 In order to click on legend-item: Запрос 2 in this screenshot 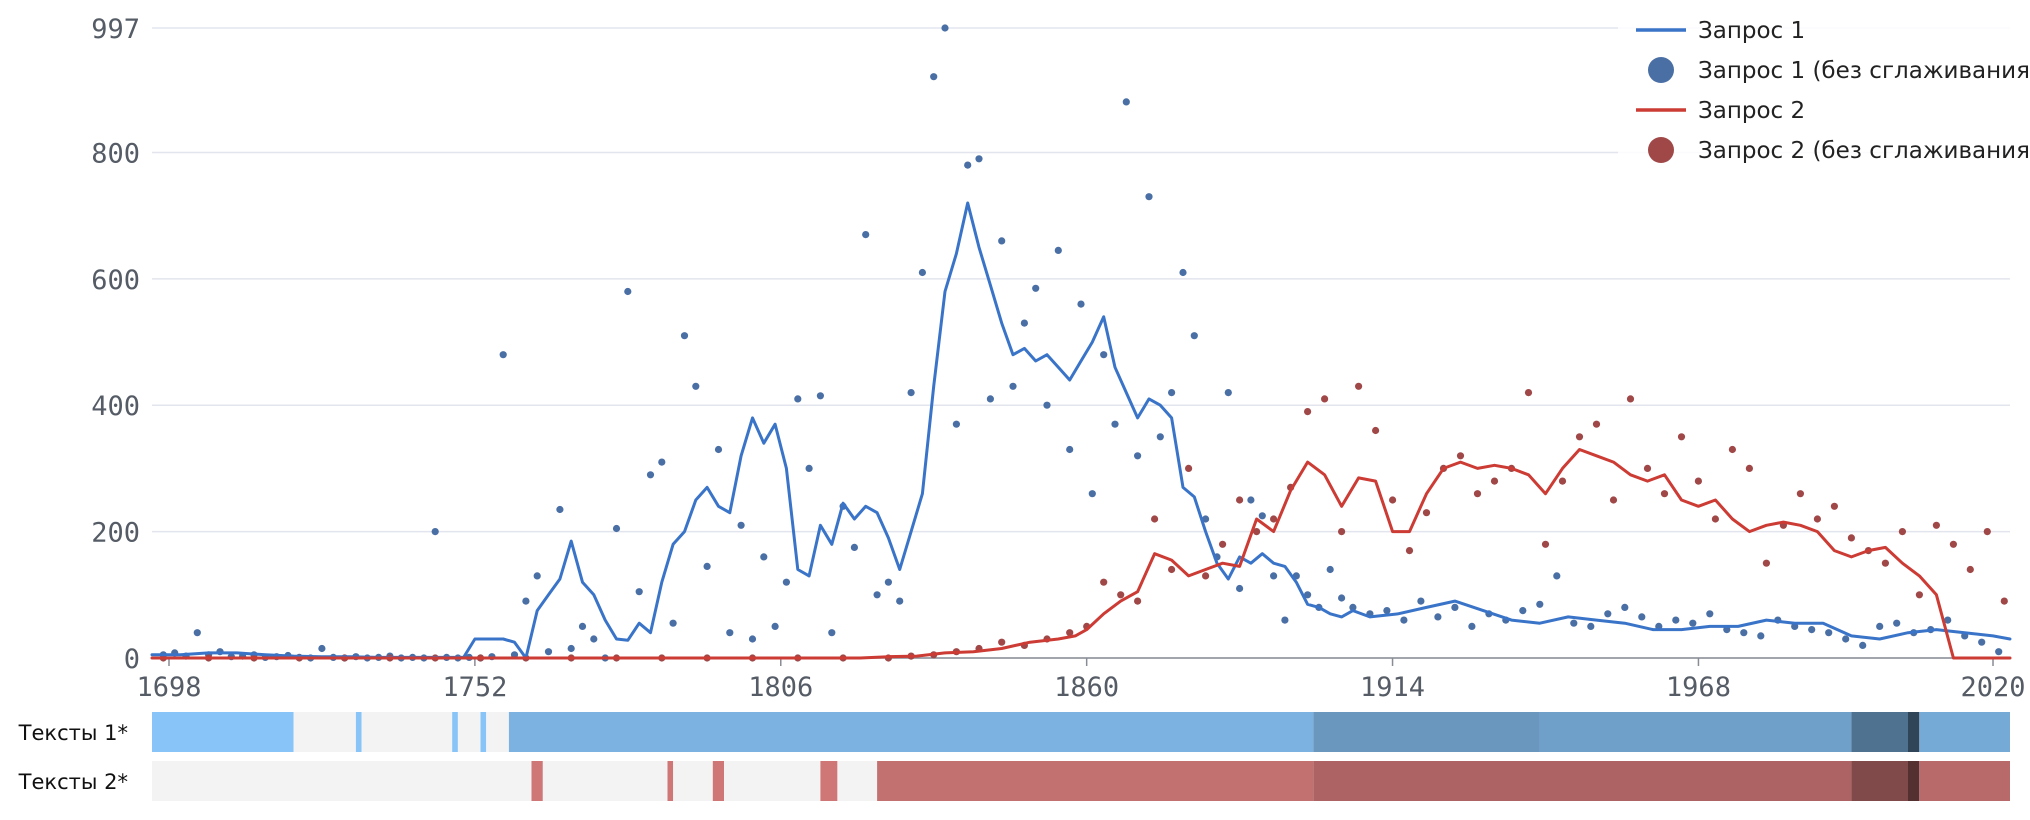, I will do `click(1720, 111)`.